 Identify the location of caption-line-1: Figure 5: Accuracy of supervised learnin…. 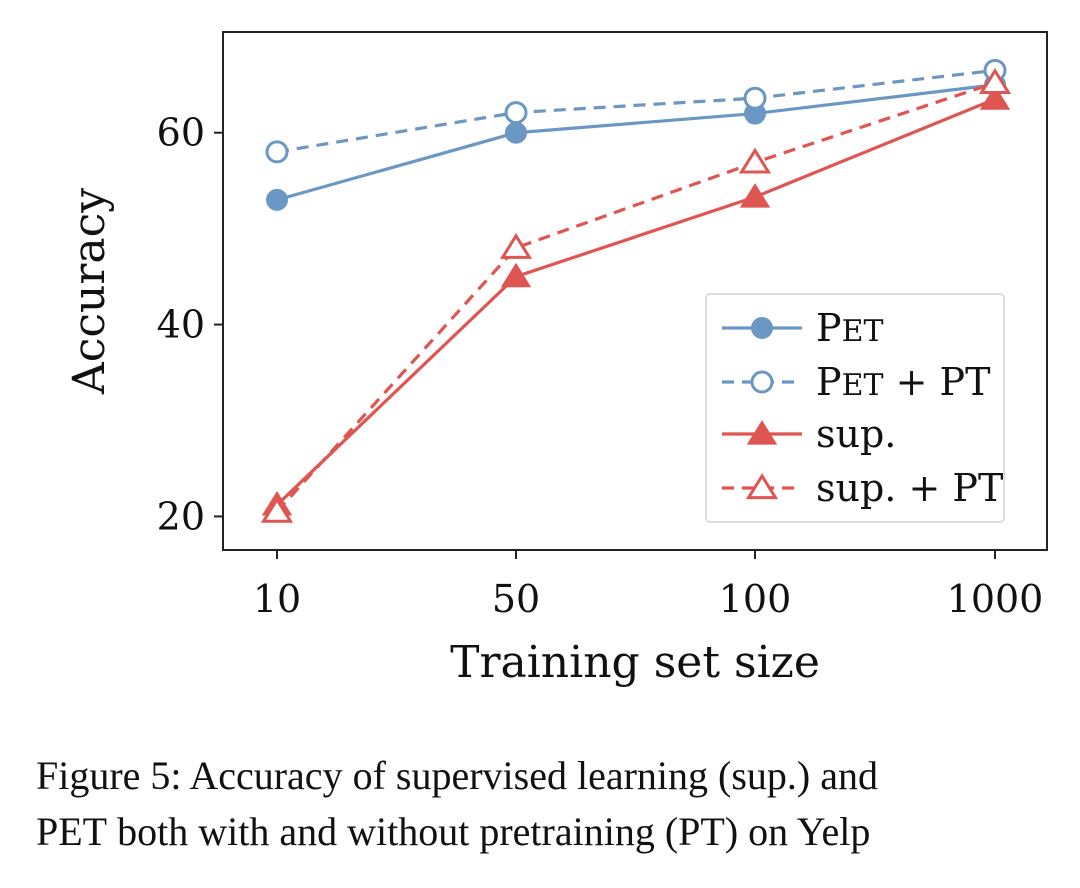
(457, 775).